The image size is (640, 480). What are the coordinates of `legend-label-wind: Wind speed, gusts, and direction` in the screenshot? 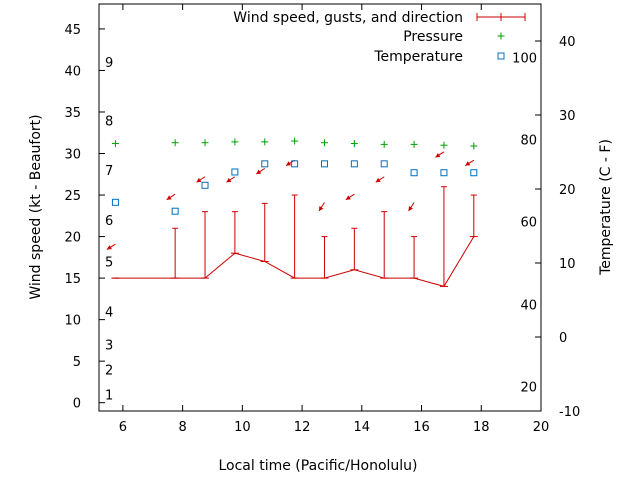 It's located at (348, 18).